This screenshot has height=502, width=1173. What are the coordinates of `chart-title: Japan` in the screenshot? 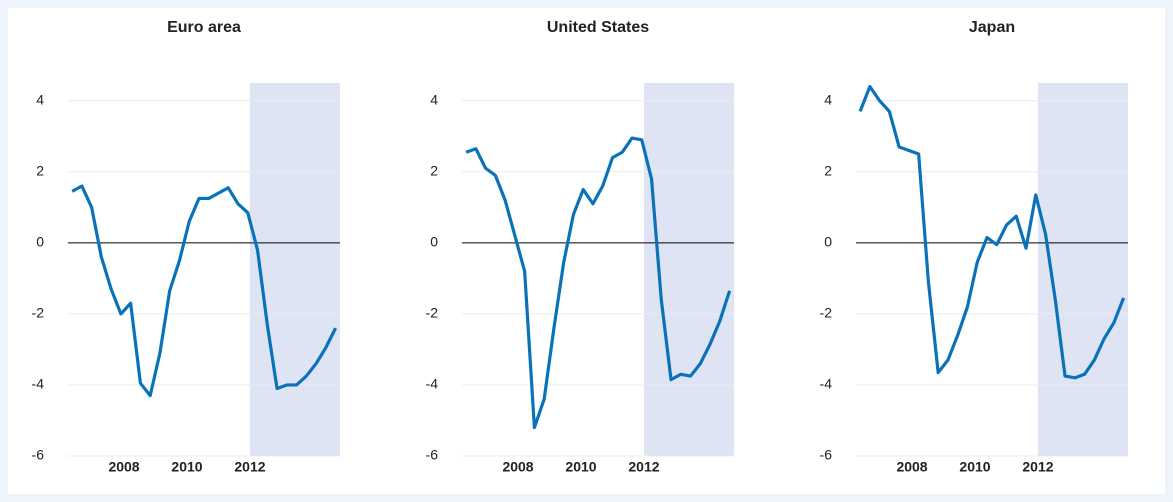 It's located at (992, 27).